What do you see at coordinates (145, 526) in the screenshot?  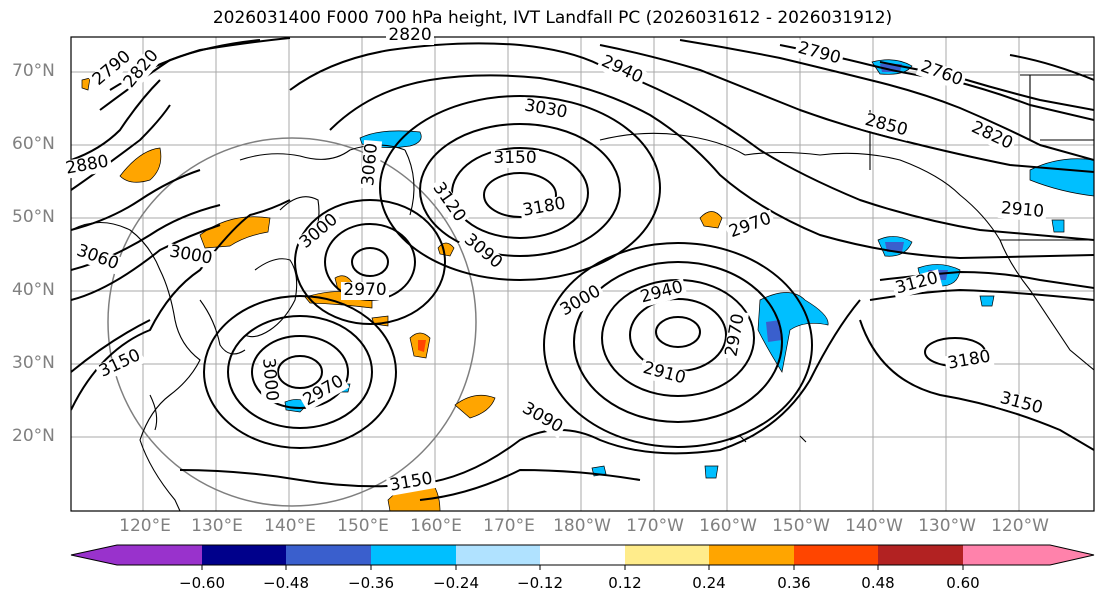 I see `lon-label: 120°E` at bounding box center [145, 526].